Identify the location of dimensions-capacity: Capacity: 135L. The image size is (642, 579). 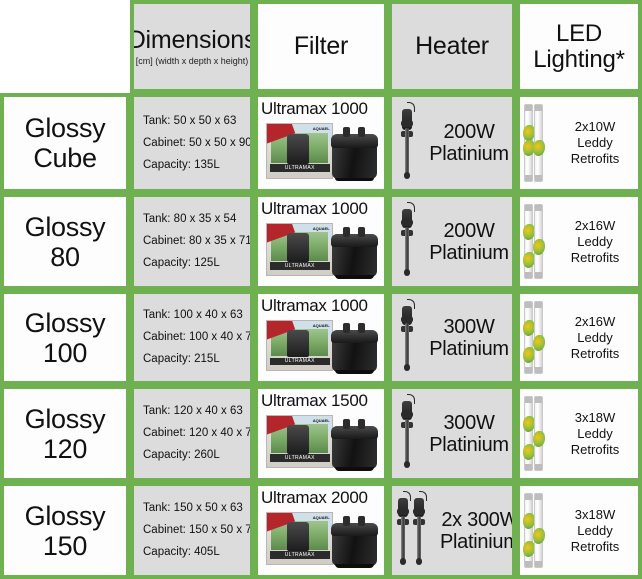
(181, 164).